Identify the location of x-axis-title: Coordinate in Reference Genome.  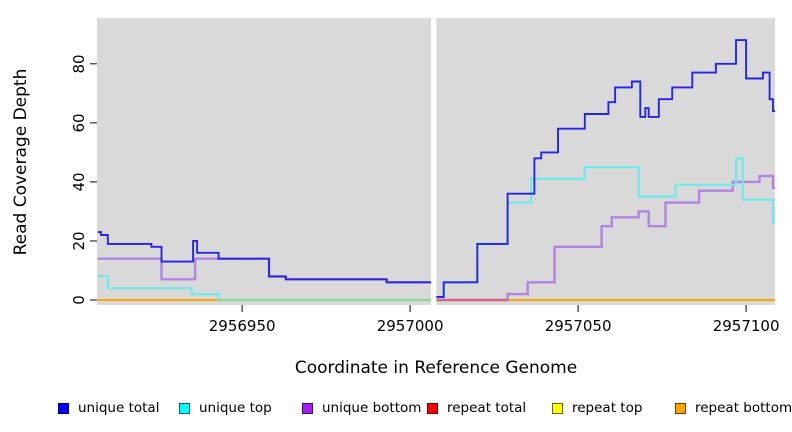
(436, 368).